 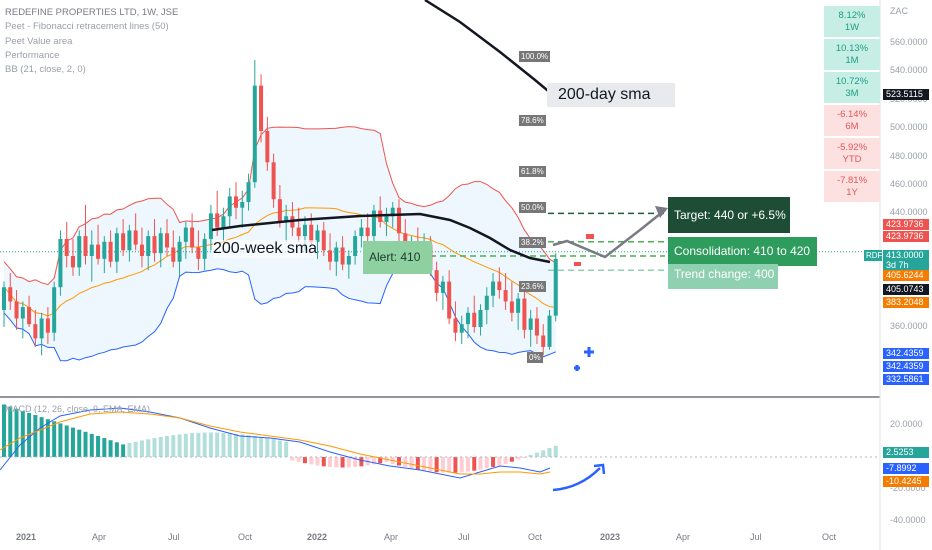 What do you see at coordinates (532, 172) in the screenshot?
I see `fib-level-tag: 61.8%` at bounding box center [532, 172].